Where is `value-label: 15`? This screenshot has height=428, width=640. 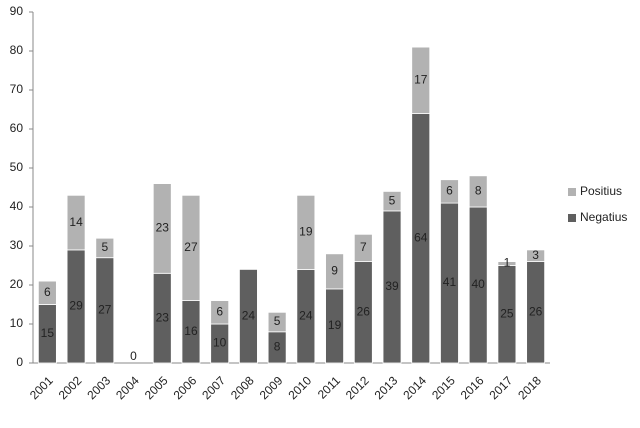
value-label: 15 is located at coordinates (48, 333).